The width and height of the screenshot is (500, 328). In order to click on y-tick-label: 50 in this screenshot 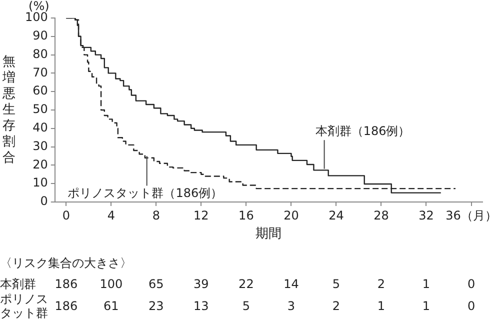, I will do `click(40, 109)`.